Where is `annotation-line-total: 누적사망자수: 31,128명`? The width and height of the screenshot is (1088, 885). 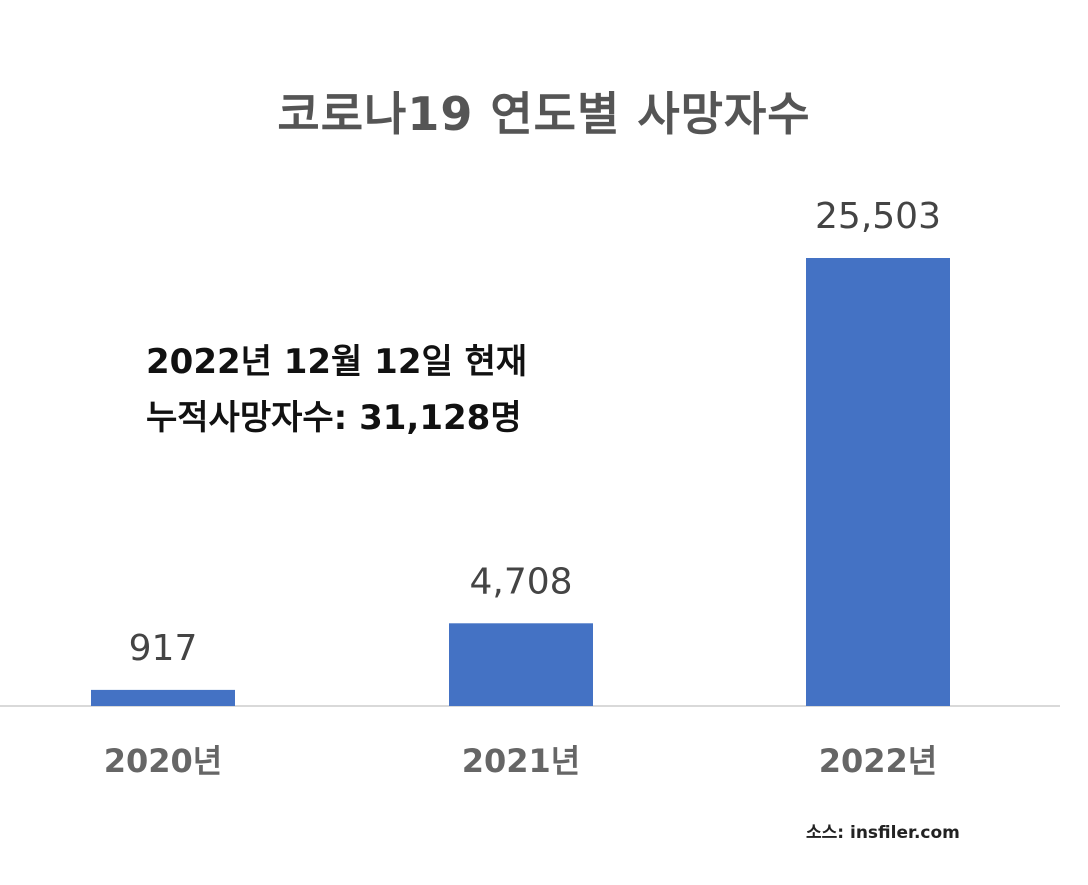 annotation-line-total: 누적사망자수: 31,128명 is located at coordinates (334, 418).